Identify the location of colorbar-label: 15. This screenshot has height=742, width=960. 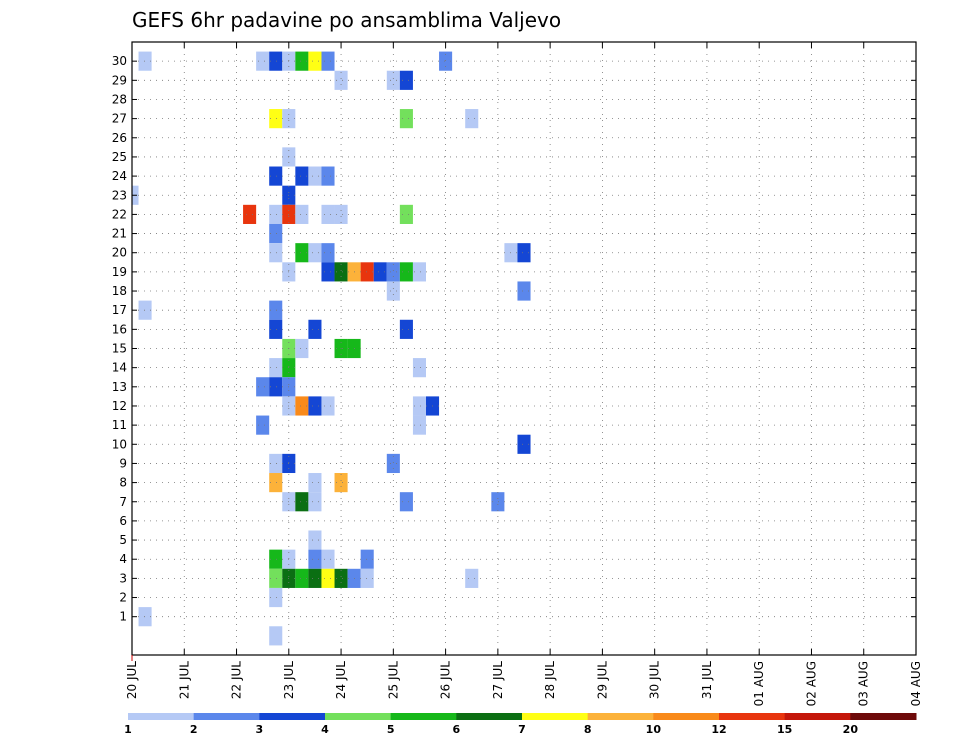
(784, 729).